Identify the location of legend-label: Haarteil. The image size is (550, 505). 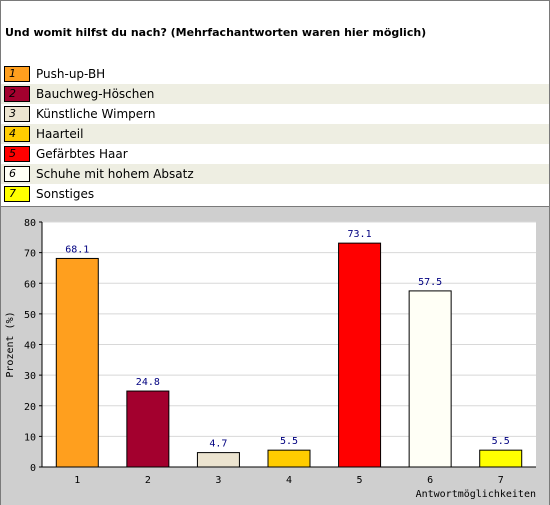
(60, 134).